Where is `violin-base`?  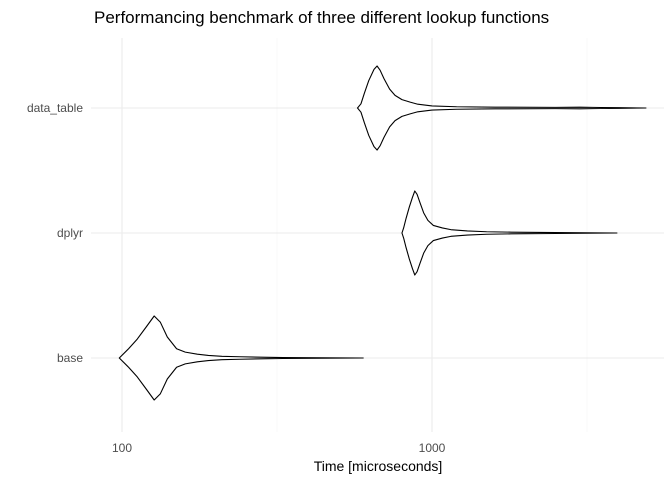 violin-base is located at coordinates (241, 358).